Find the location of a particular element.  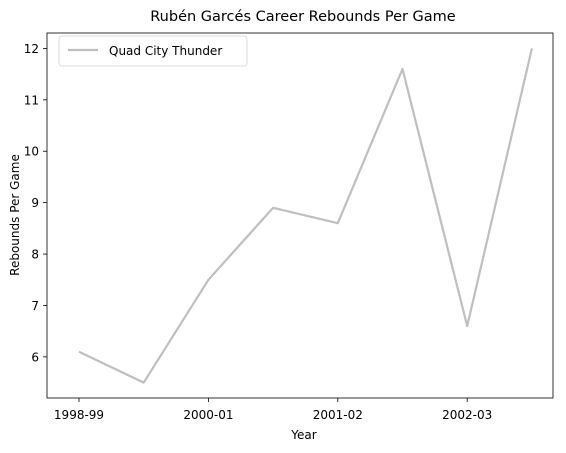

x-tick-label: 2000-01 is located at coordinates (208, 415).